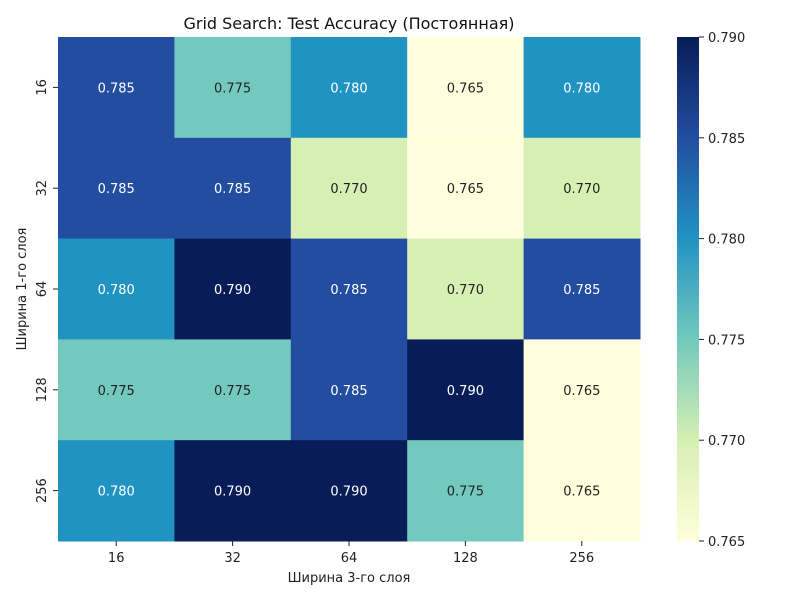 The width and height of the screenshot is (800, 600). What do you see at coordinates (726, 240) in the screenshot?
I see `colorbar-tick-label: 0.780` at bounding box center [726, 240].